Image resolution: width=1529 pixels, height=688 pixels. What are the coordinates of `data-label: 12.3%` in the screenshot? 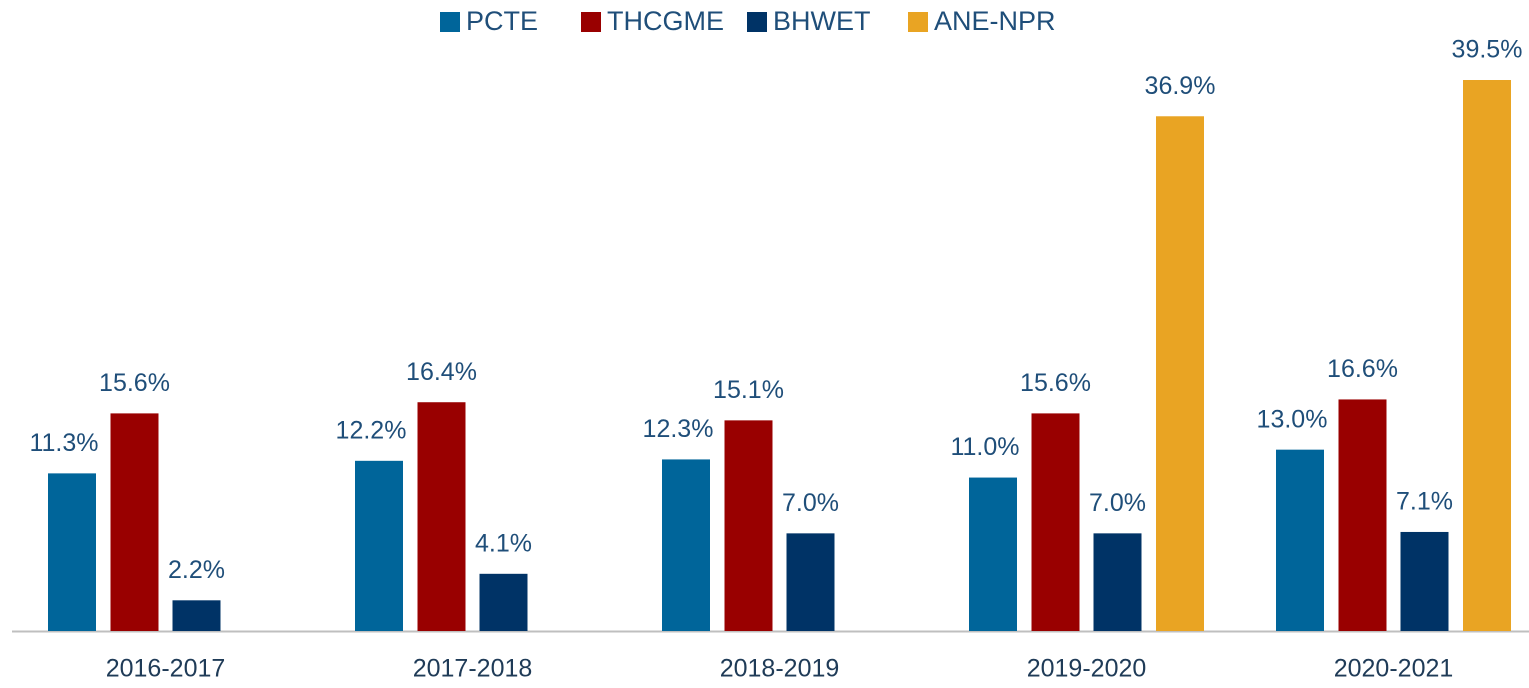 It's located at (678, 429).